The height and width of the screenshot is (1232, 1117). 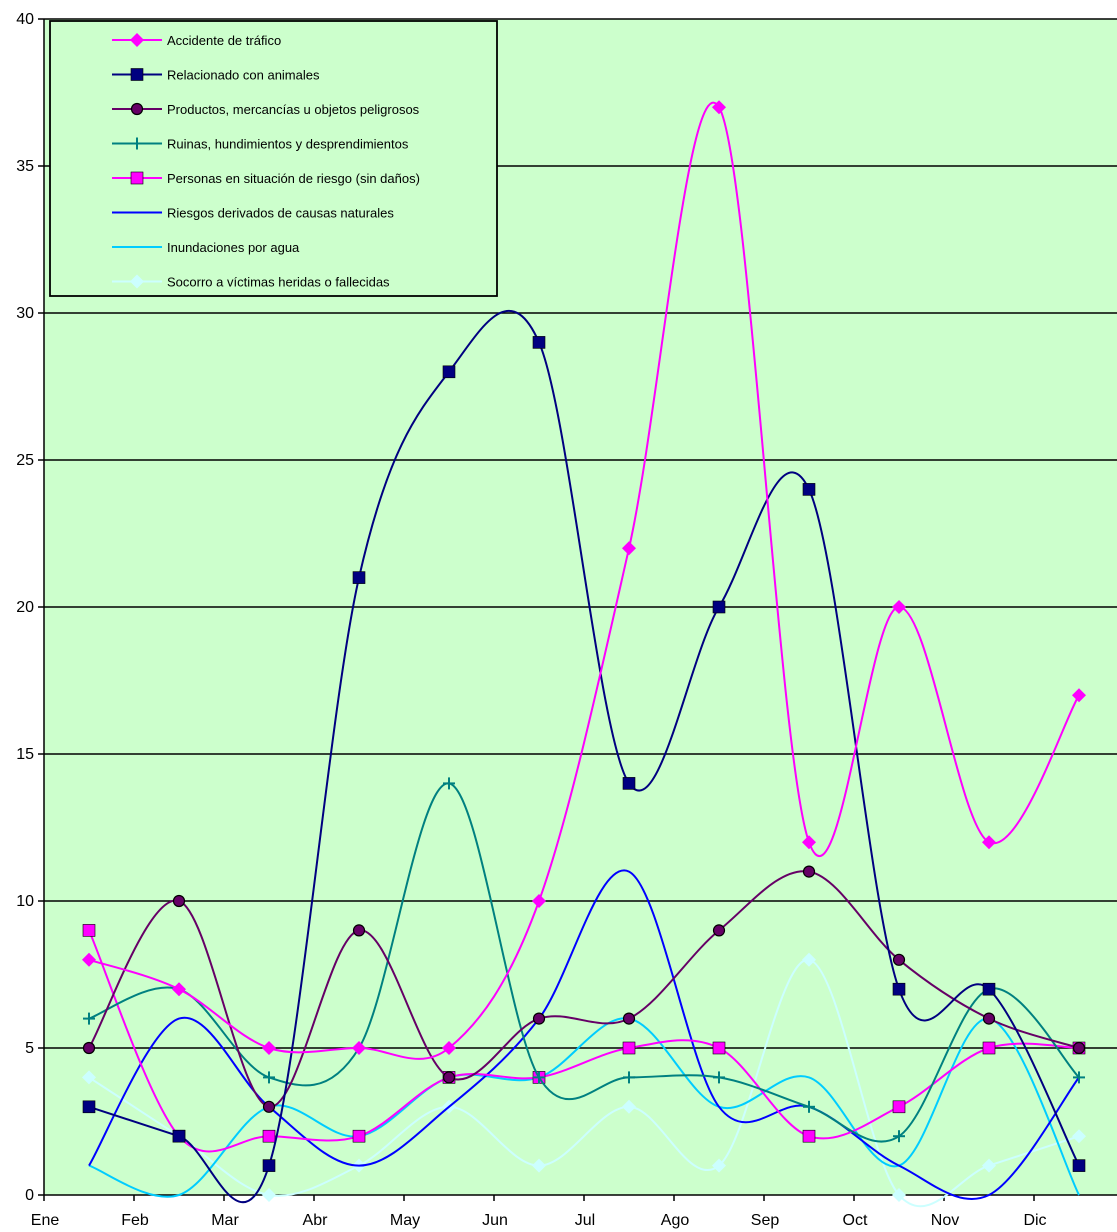 I want to click on x-tick-label: Sep, so click(x=765, y=1220).